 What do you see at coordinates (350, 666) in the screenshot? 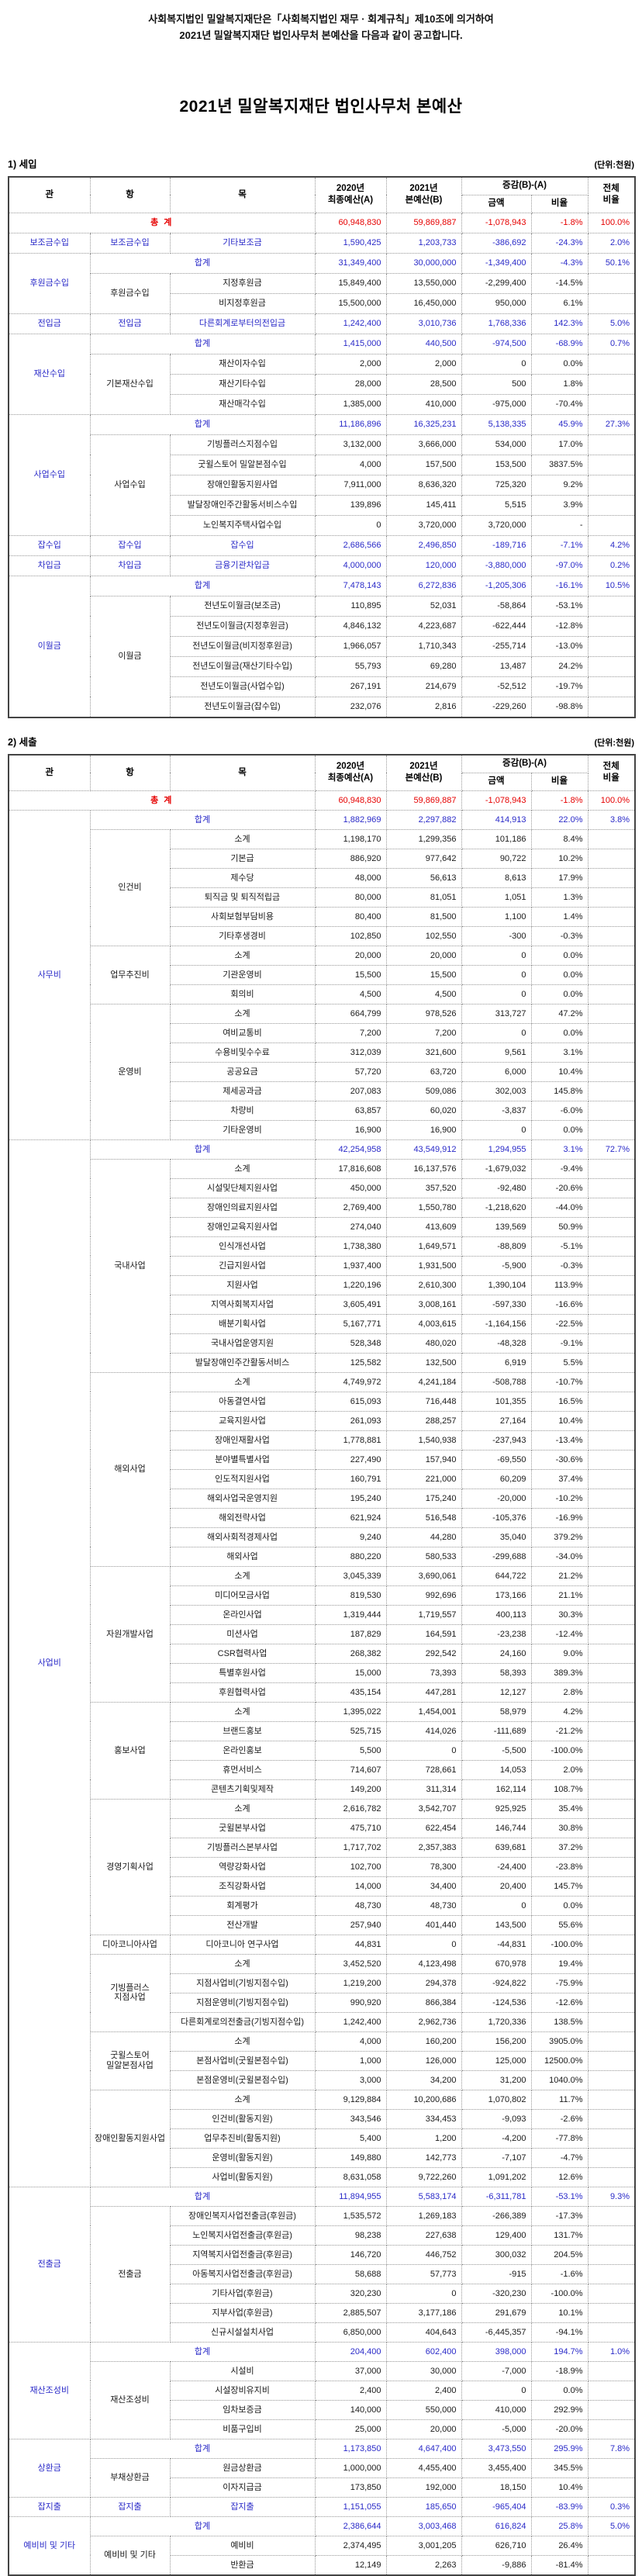
I see `budget-2020-cell: 55,793` at bounding box center [350, 666].